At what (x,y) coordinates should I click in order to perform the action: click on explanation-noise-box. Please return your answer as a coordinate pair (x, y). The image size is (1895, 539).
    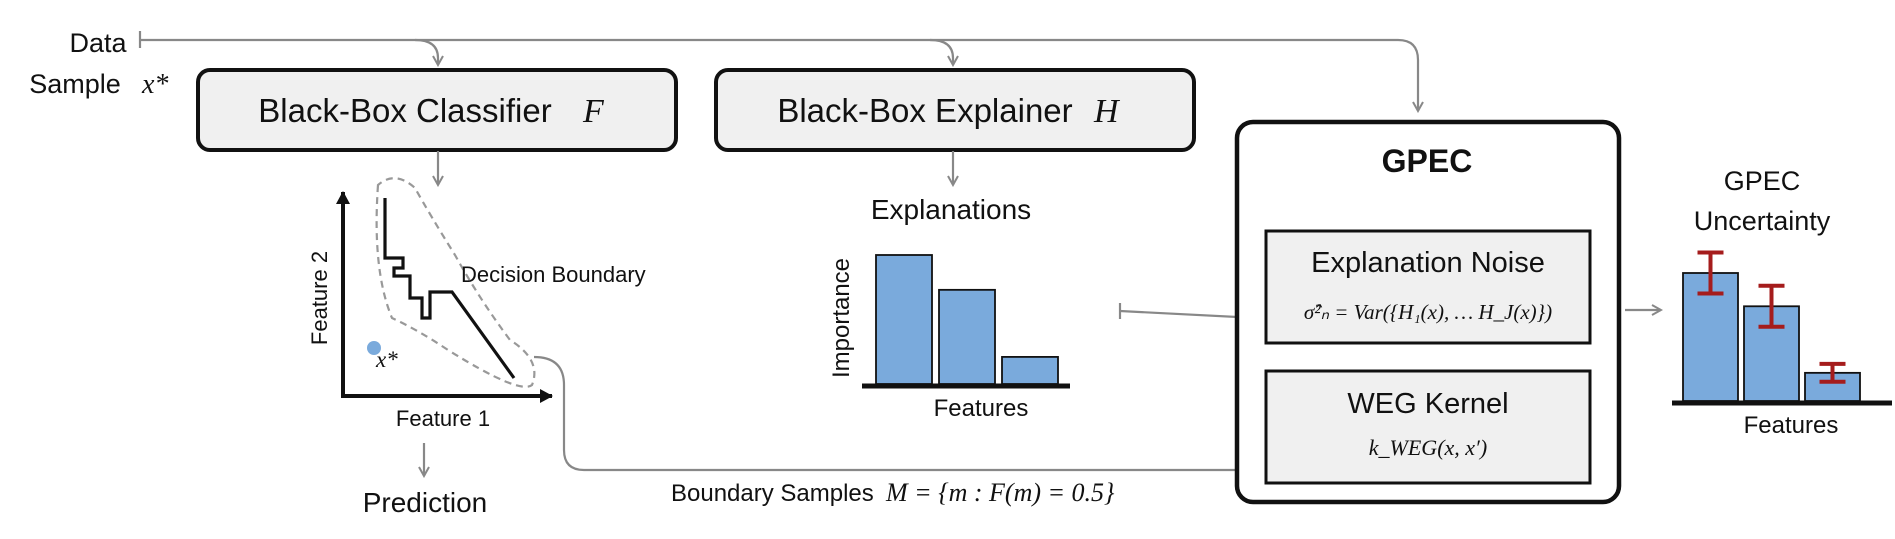
    Looking at the image, I should click on (1428, 287).